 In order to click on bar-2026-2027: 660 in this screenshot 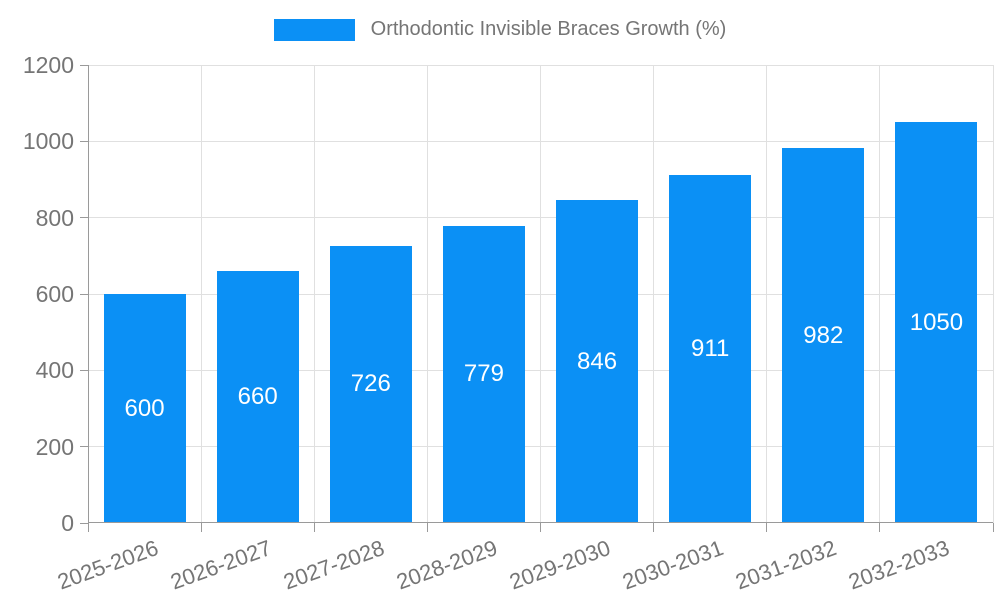, I will do `click(257, 397)`.